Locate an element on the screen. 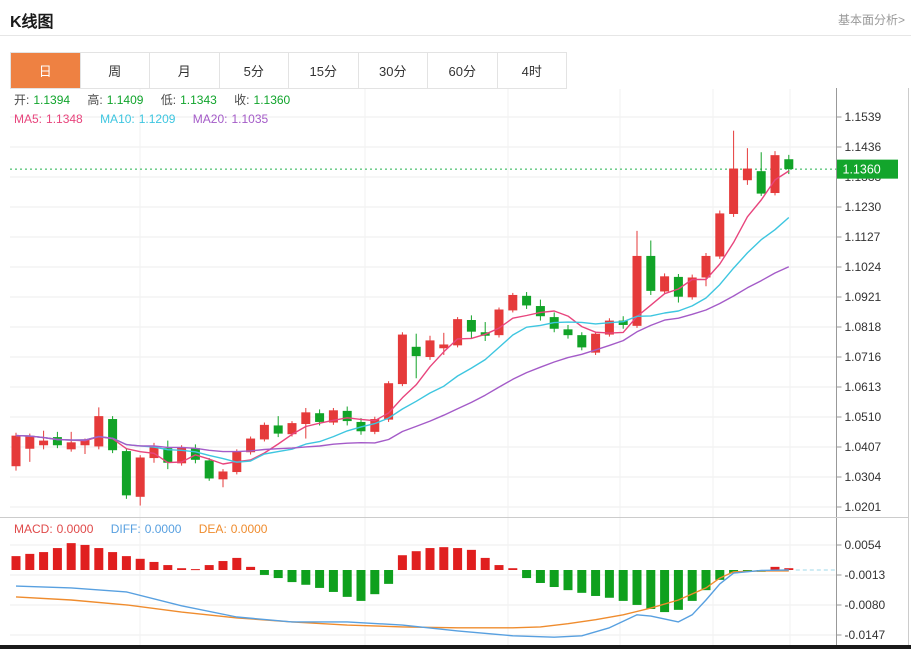  ma20-label: MA20: is located at coordinates (210, 119).